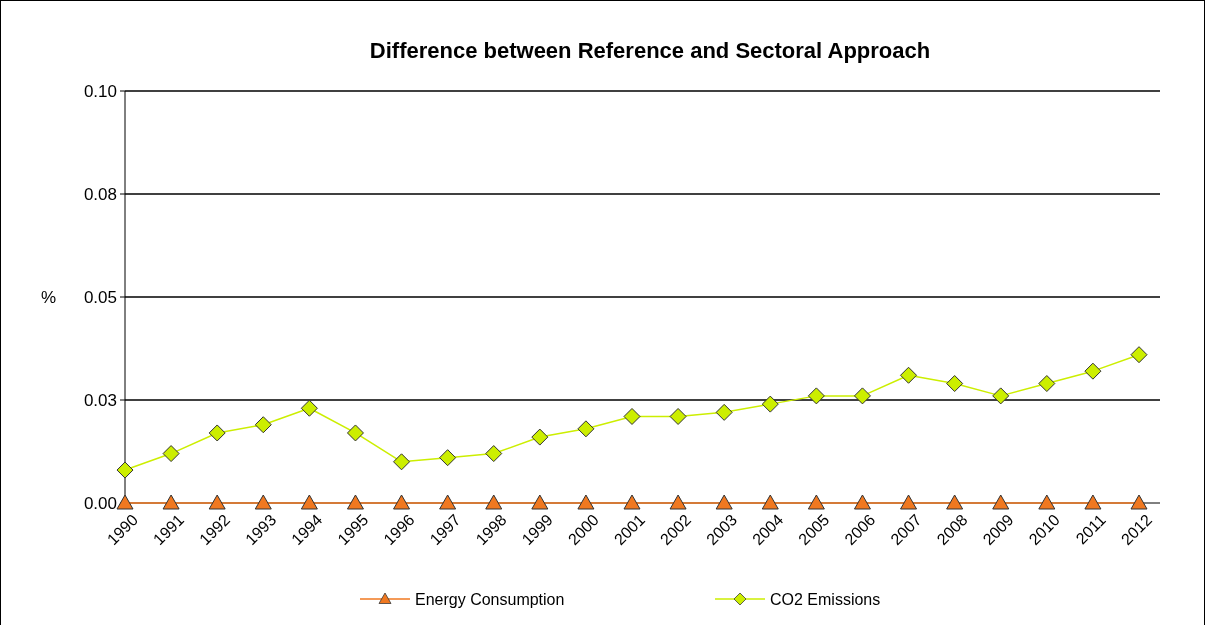 This screenshot has height=625, width=1205. Describe the element at coordinates (100, 297) in the screenshot. I see `y-tick-label: 0.05` at that location.